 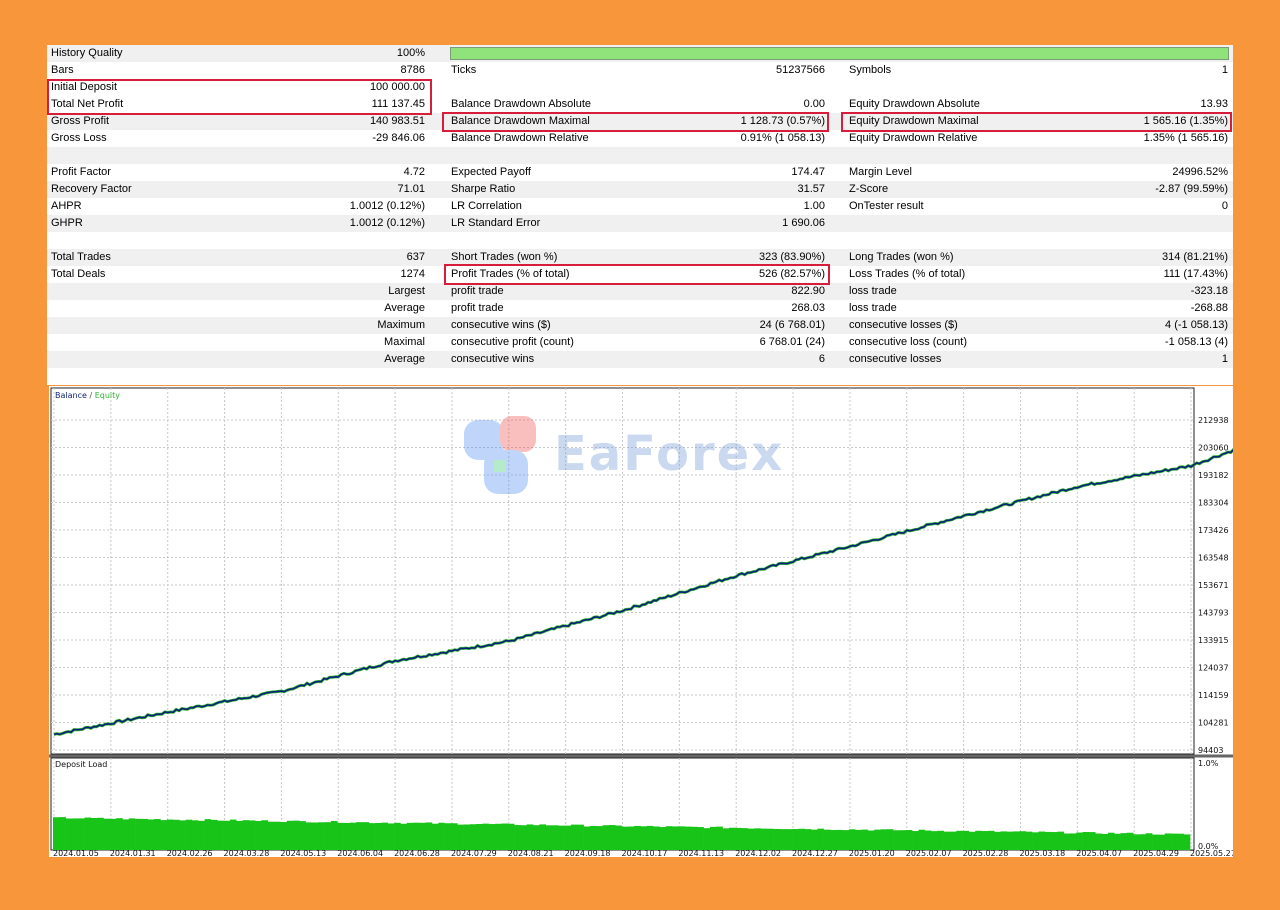 What do you see at coordinates (67, 223) in the screenshot?
I see `cell-label: GHPR` at bounding box center [67, 223].